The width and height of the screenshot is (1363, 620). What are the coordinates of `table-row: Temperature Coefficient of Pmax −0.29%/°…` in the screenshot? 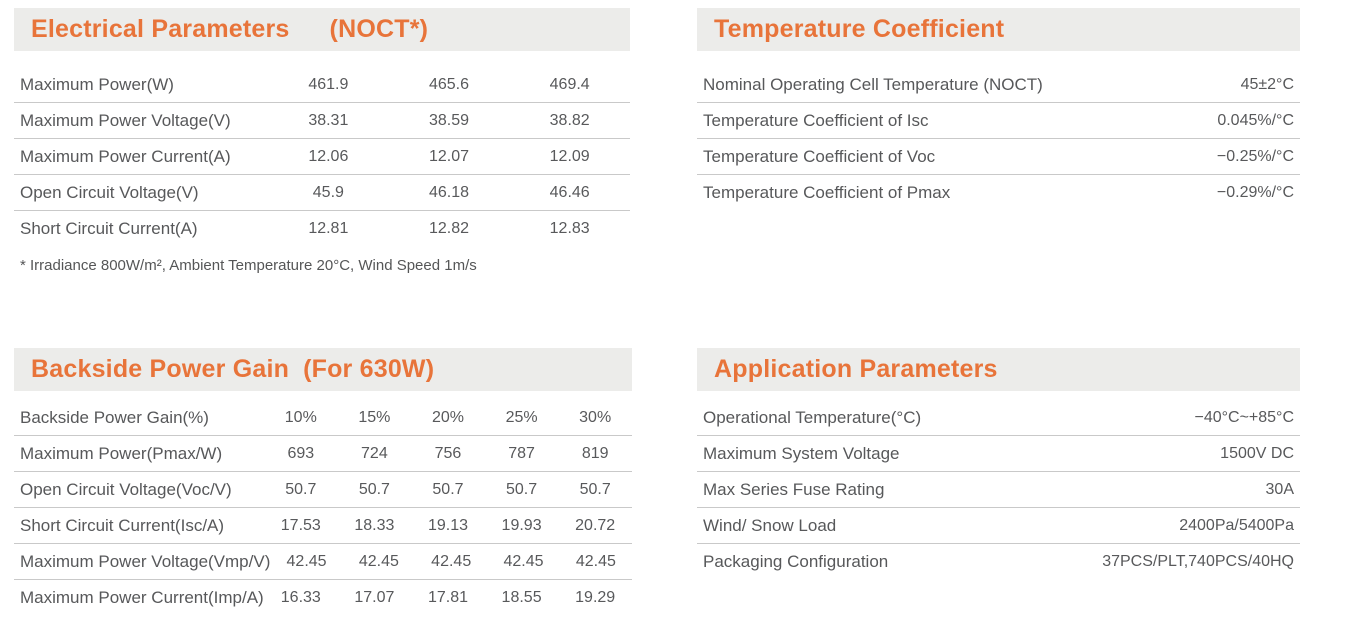 It's located at (998, 193).